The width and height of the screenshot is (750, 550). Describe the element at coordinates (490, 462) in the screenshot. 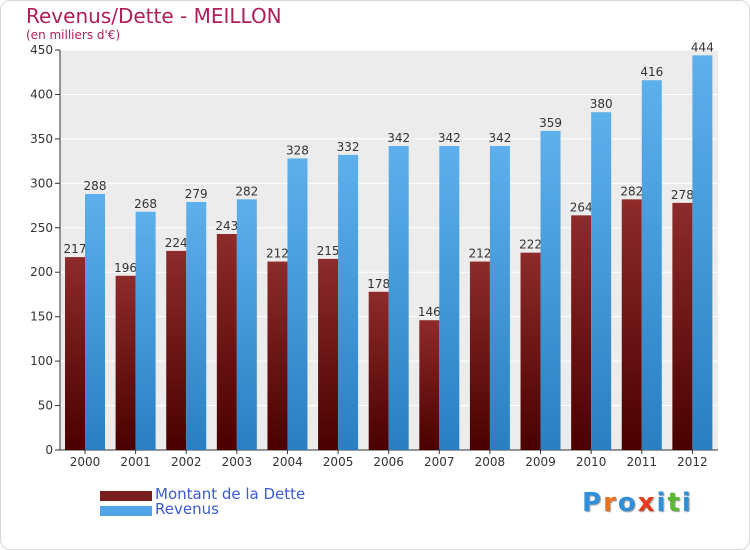

I see `x-tick-label: 2008` at that location.